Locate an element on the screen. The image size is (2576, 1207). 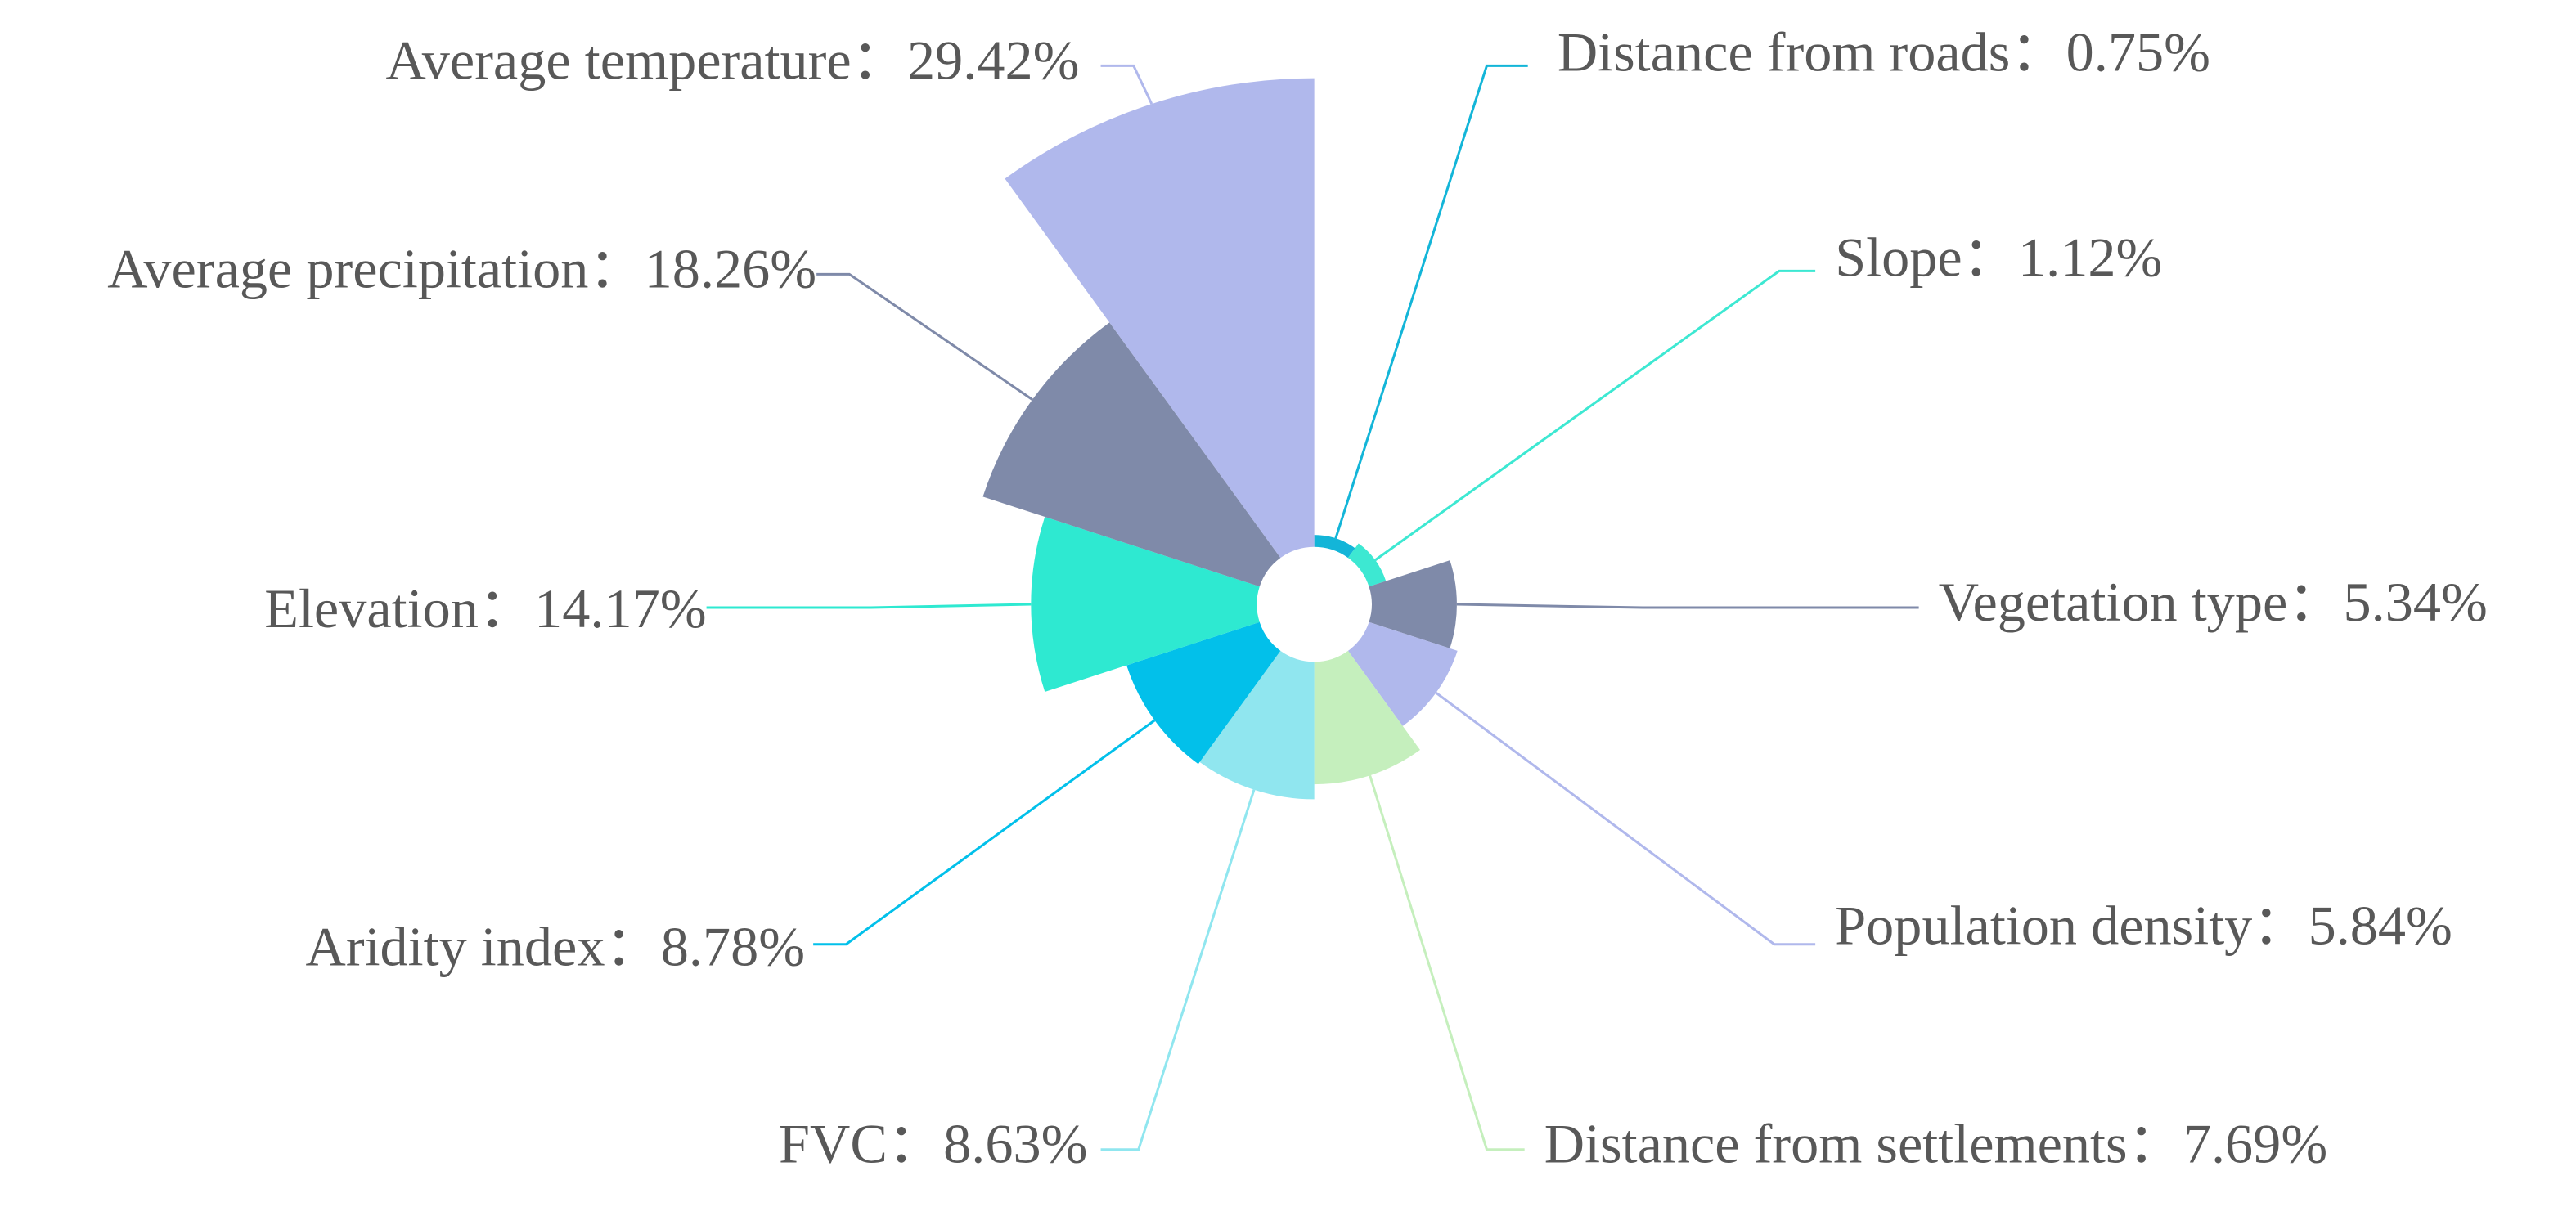
slice-label: Average temperature：29.42% is located at coordinates (733, 60).